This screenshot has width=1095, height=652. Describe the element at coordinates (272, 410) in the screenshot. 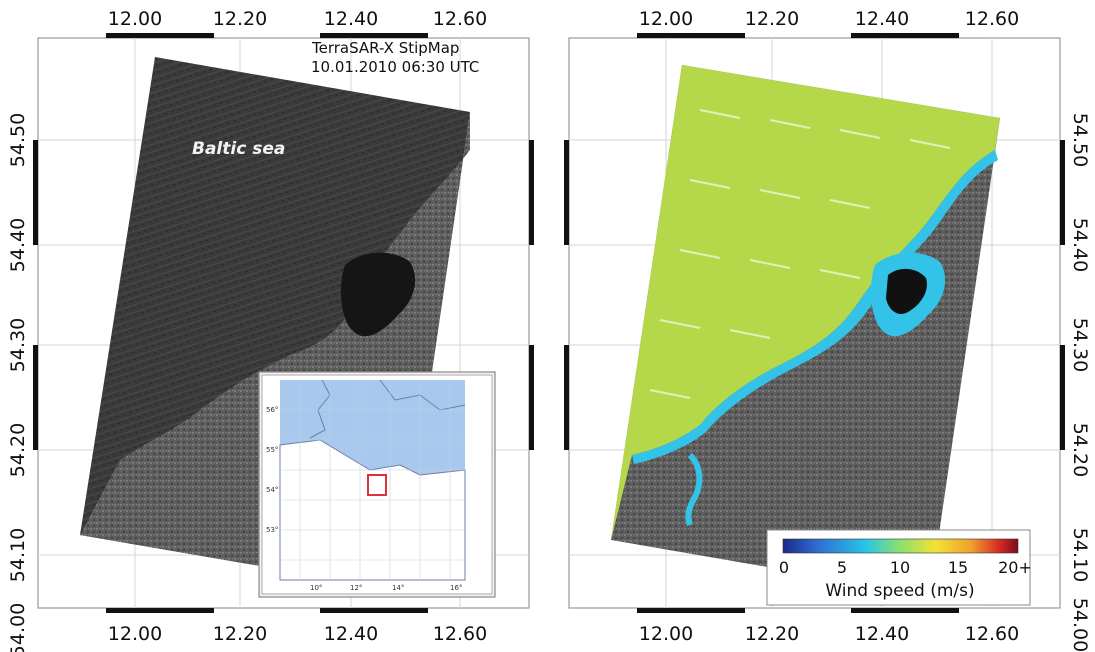

I see `inset-lat-label: 56°` at that location.